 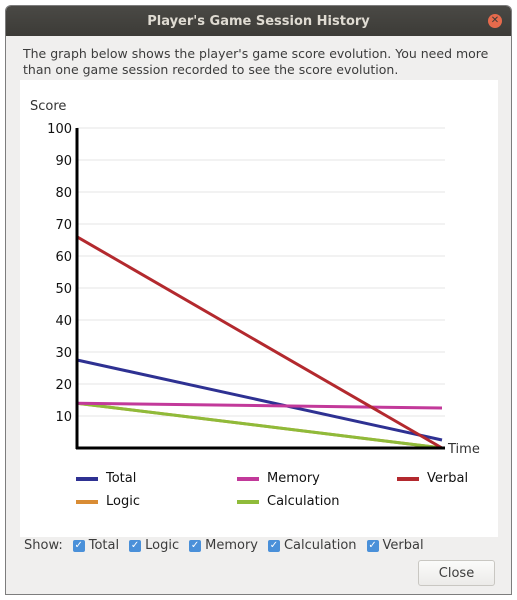 I want to click on show-memory-checkbox: ✓ Memory, so click(x=223, y=545).